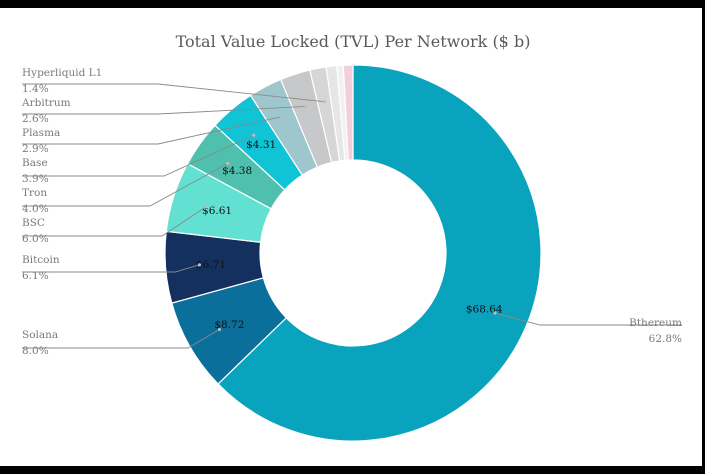  What do you see at coordinates (35, 209) in the screenshot?
I see `percent-label-tron: 4.0%` at bounding box center [35, 209].